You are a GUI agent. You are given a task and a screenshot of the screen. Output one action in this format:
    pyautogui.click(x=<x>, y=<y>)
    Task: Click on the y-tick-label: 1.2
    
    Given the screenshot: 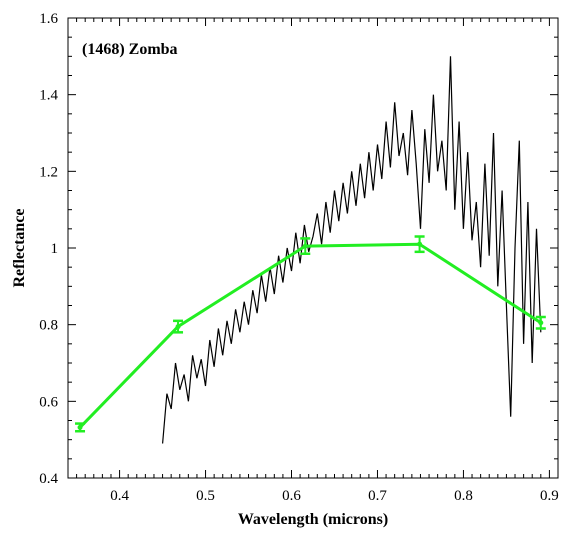 What is the action you would take?
    pyautogui.click(x=48, y=172)
    